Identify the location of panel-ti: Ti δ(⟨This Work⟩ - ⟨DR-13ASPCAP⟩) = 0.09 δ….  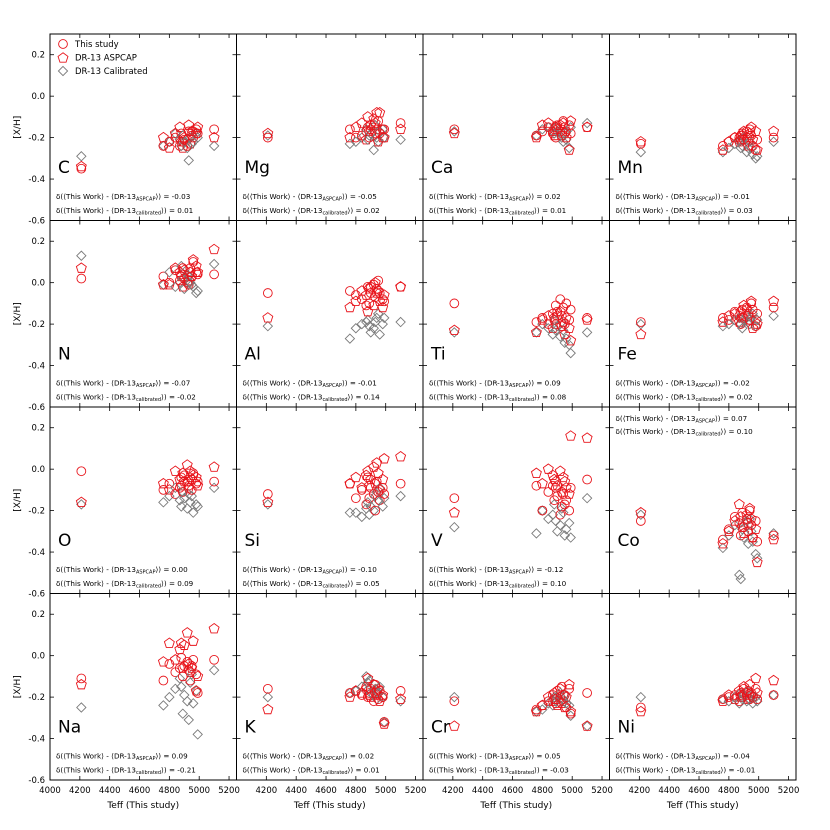
(516, 314).